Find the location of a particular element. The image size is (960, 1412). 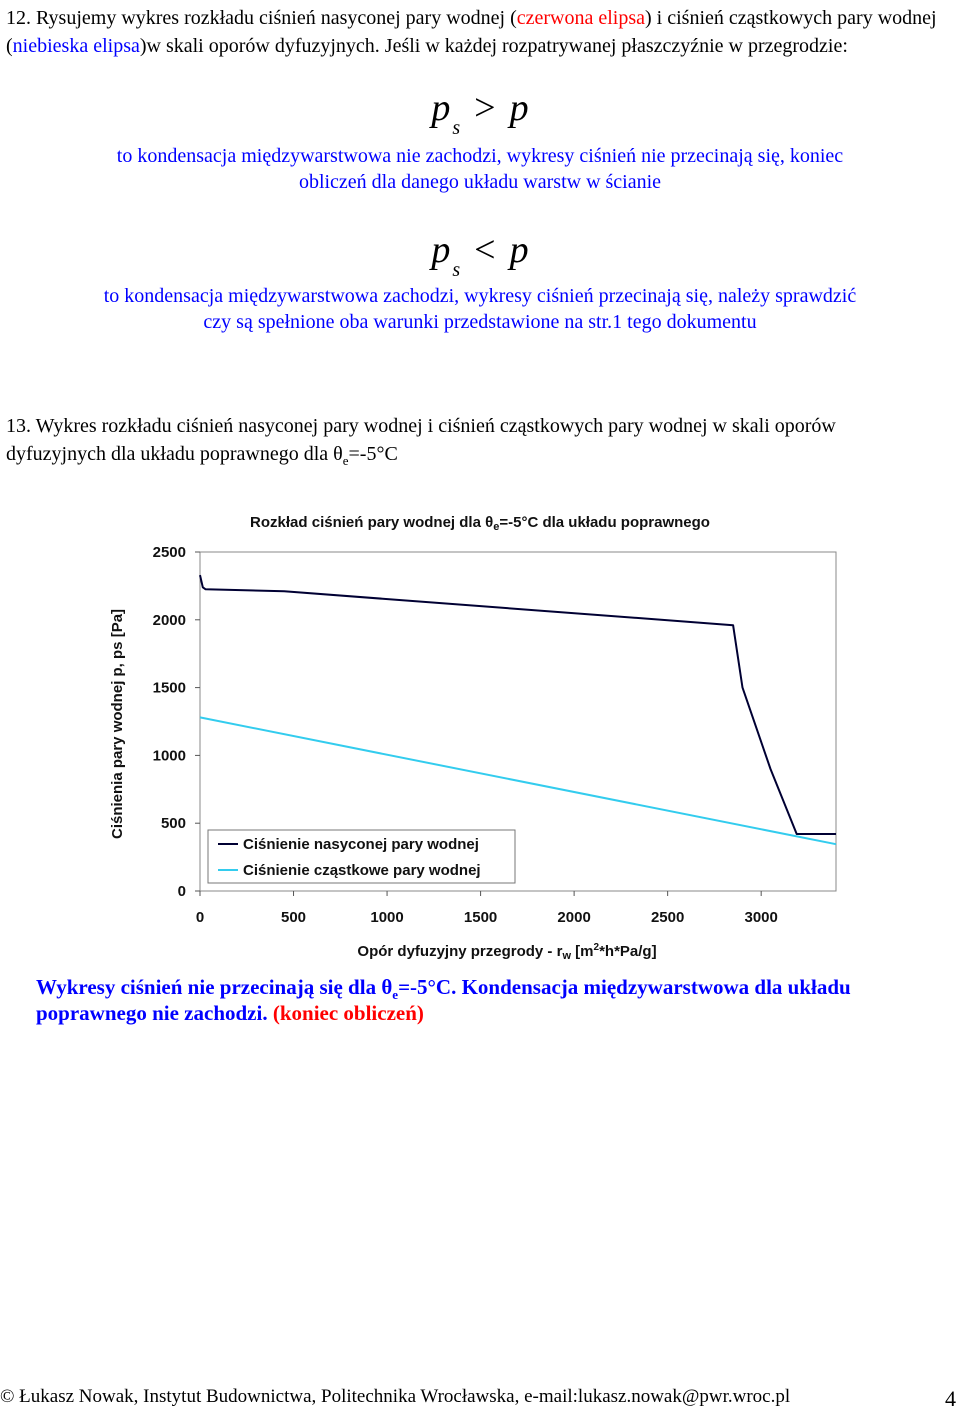

formula-ps-greater-p: p s > p is located at coordinates (480, 118).